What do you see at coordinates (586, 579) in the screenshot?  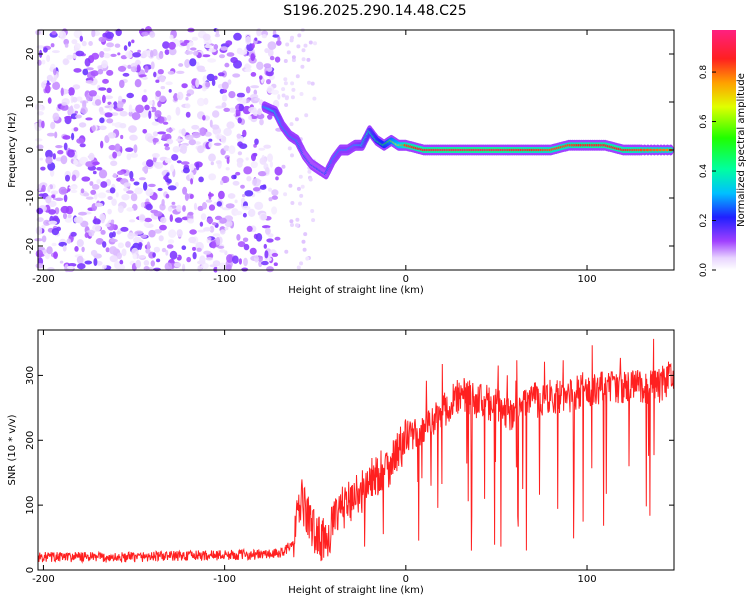 I see `x-tick-label: 100` at bounding box center [586, 579].